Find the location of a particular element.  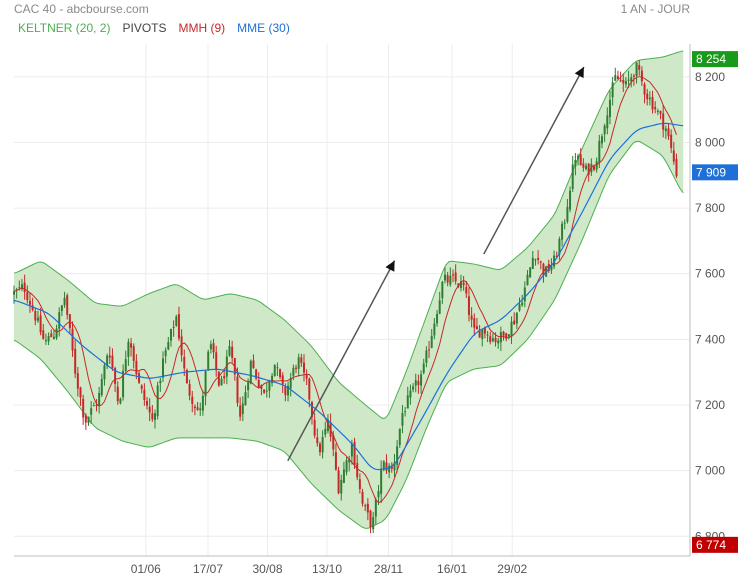

legend-pivots: PIVOTS is located at coordinates (144, 28).